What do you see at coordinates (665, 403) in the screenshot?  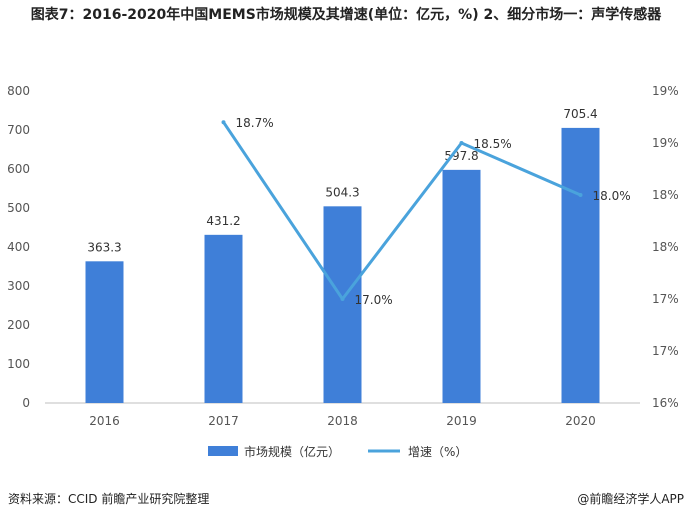 I see `right-tick-label: 16%` at bounding box center [665, 403].